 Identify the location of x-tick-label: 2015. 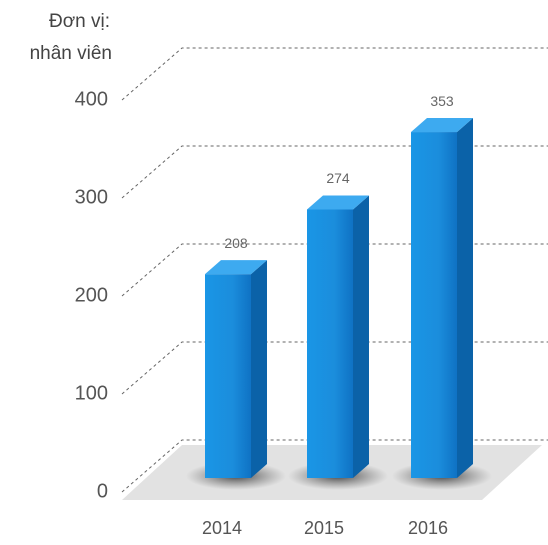
(324, 528).